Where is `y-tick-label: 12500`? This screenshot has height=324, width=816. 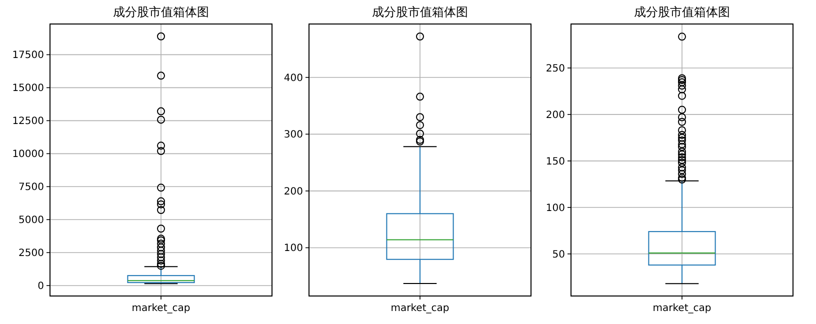
y-tick-label: 12500 is located at coordinates (28, 122).